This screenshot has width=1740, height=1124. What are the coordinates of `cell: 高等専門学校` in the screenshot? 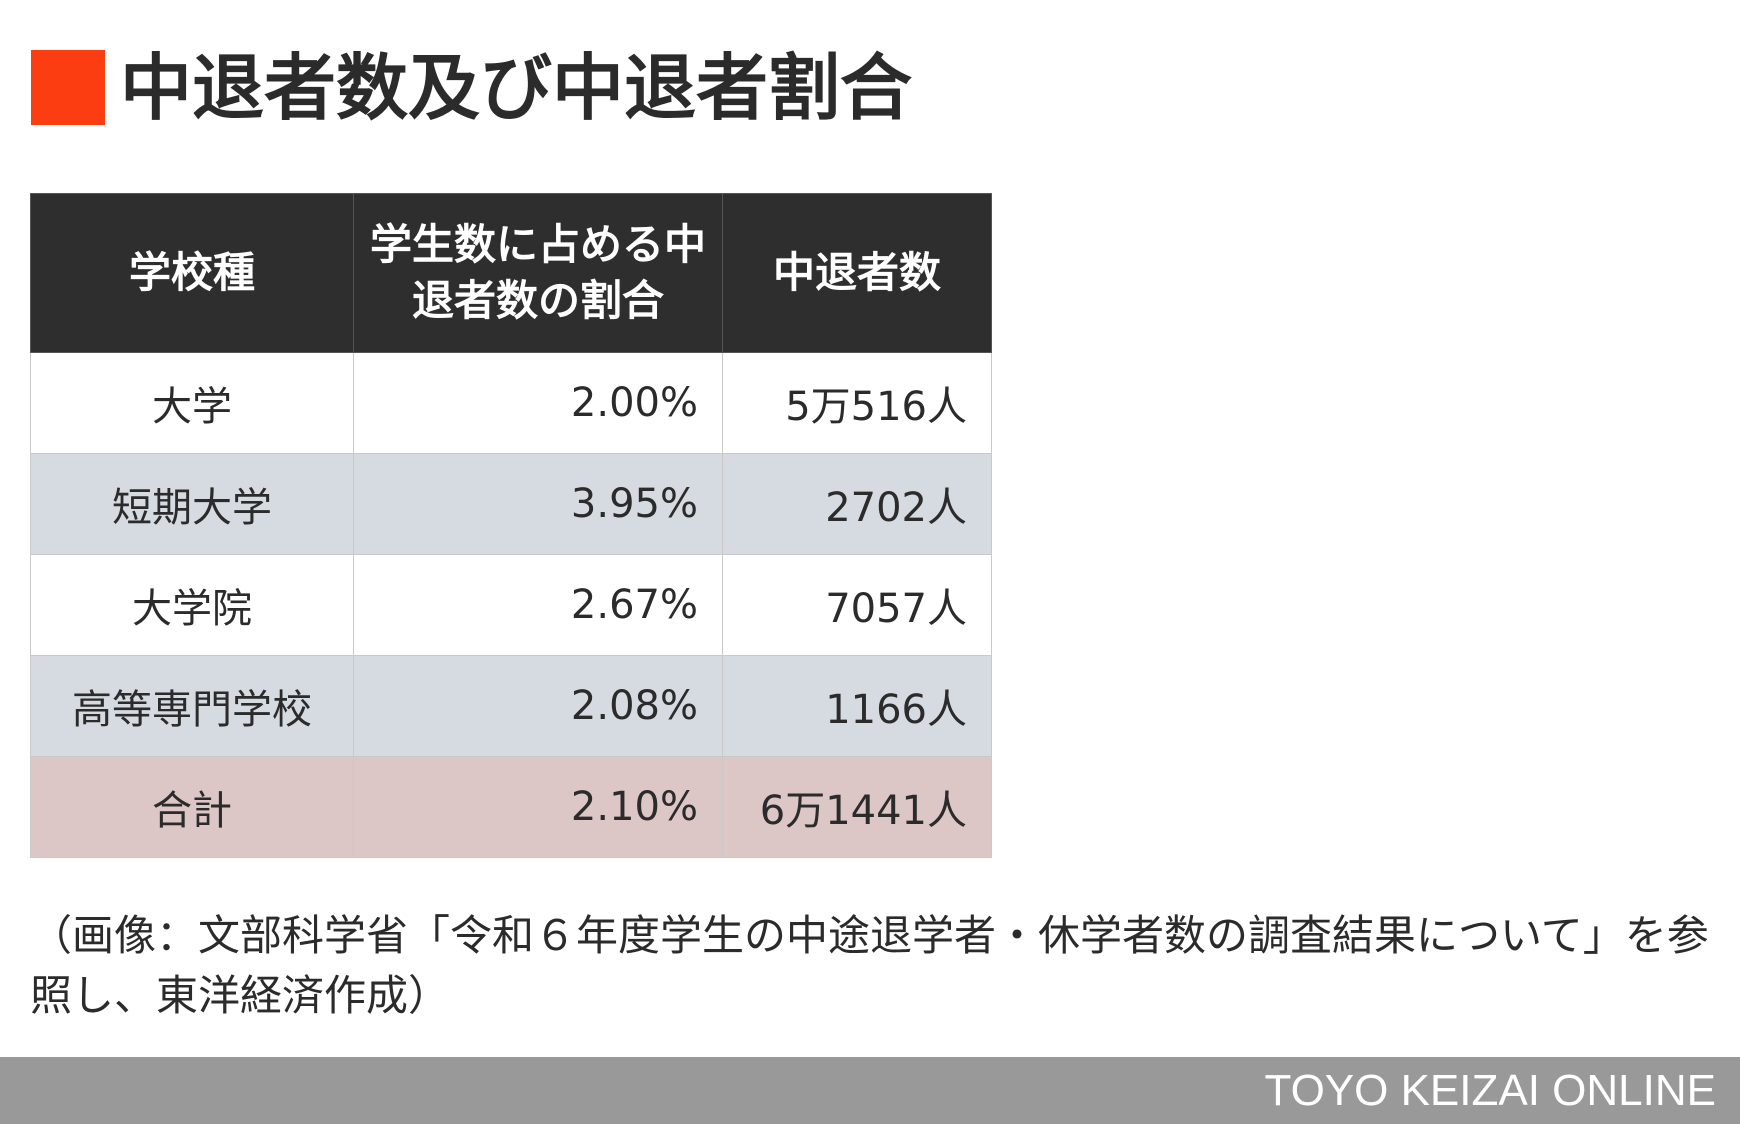 It's located at (192, 706).